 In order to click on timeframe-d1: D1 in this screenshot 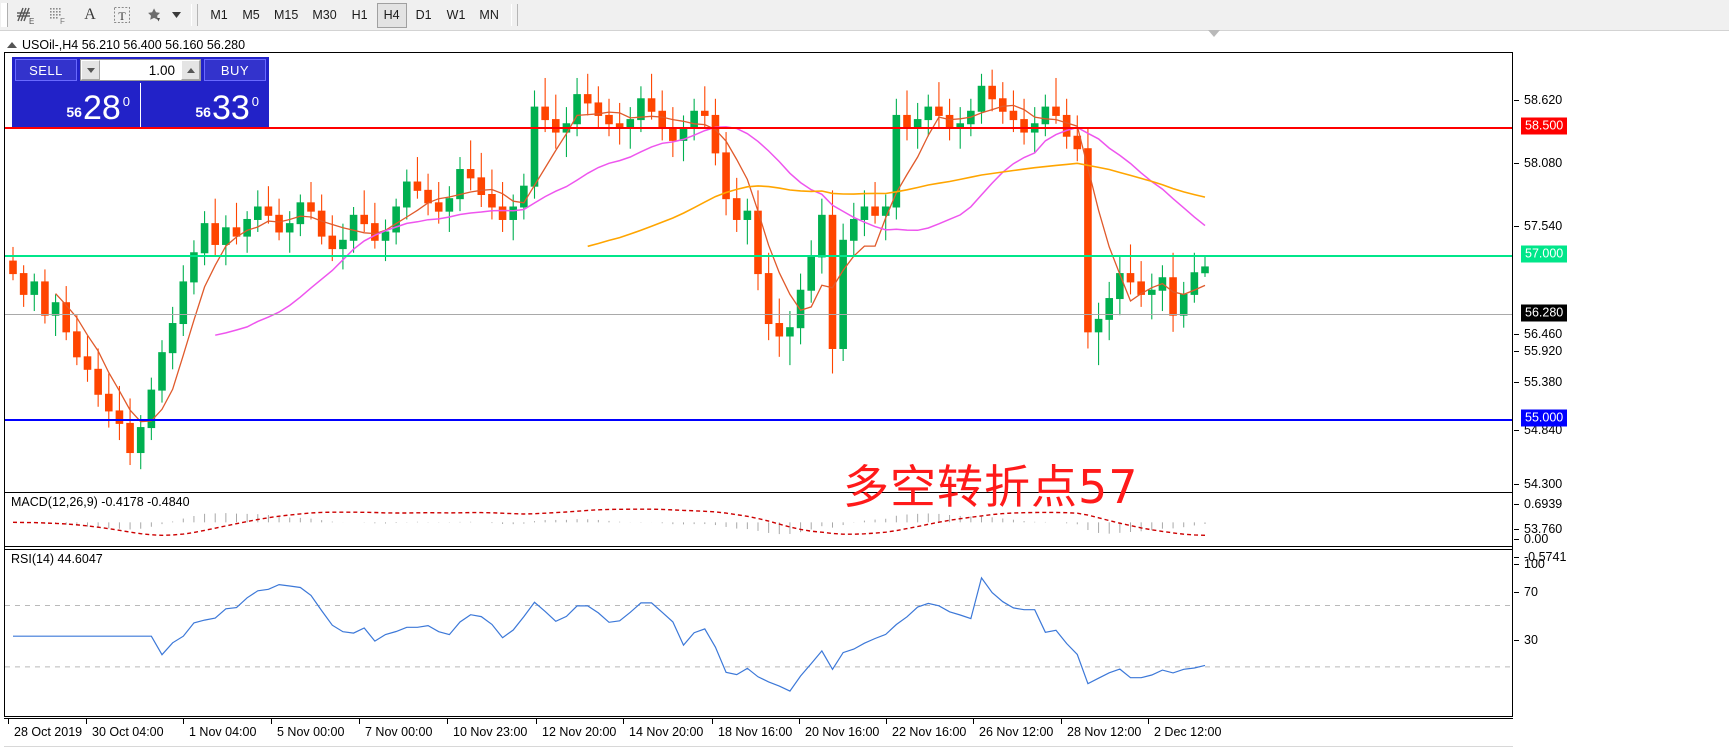, I will do `click(423, 15)`.